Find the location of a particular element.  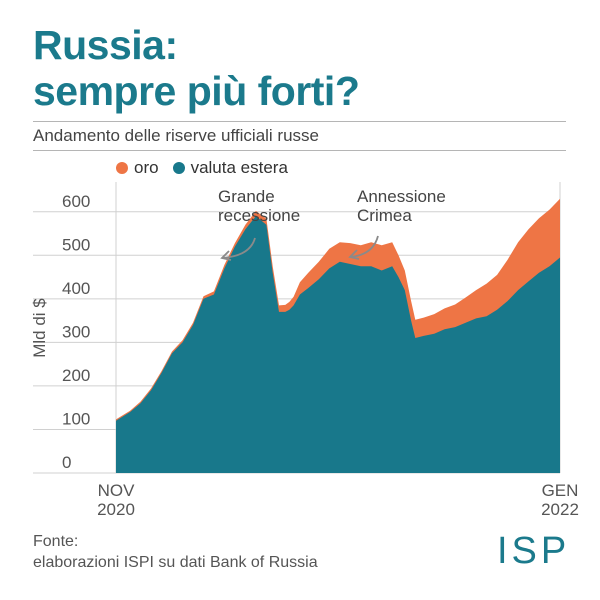

legend-label-oro: oro is located at coordinates (146, 167).